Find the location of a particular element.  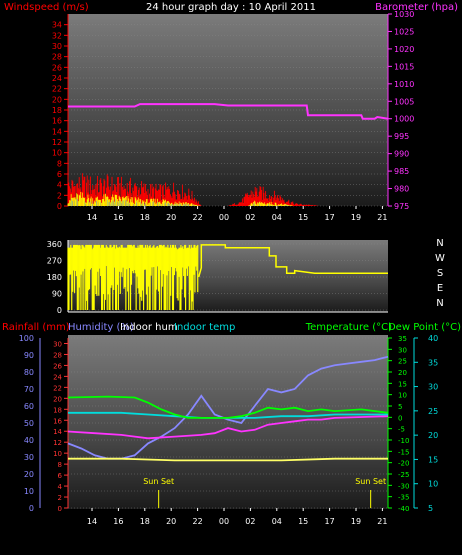

windspeed-tick-label: 24 is located at coordinates (57, 78).